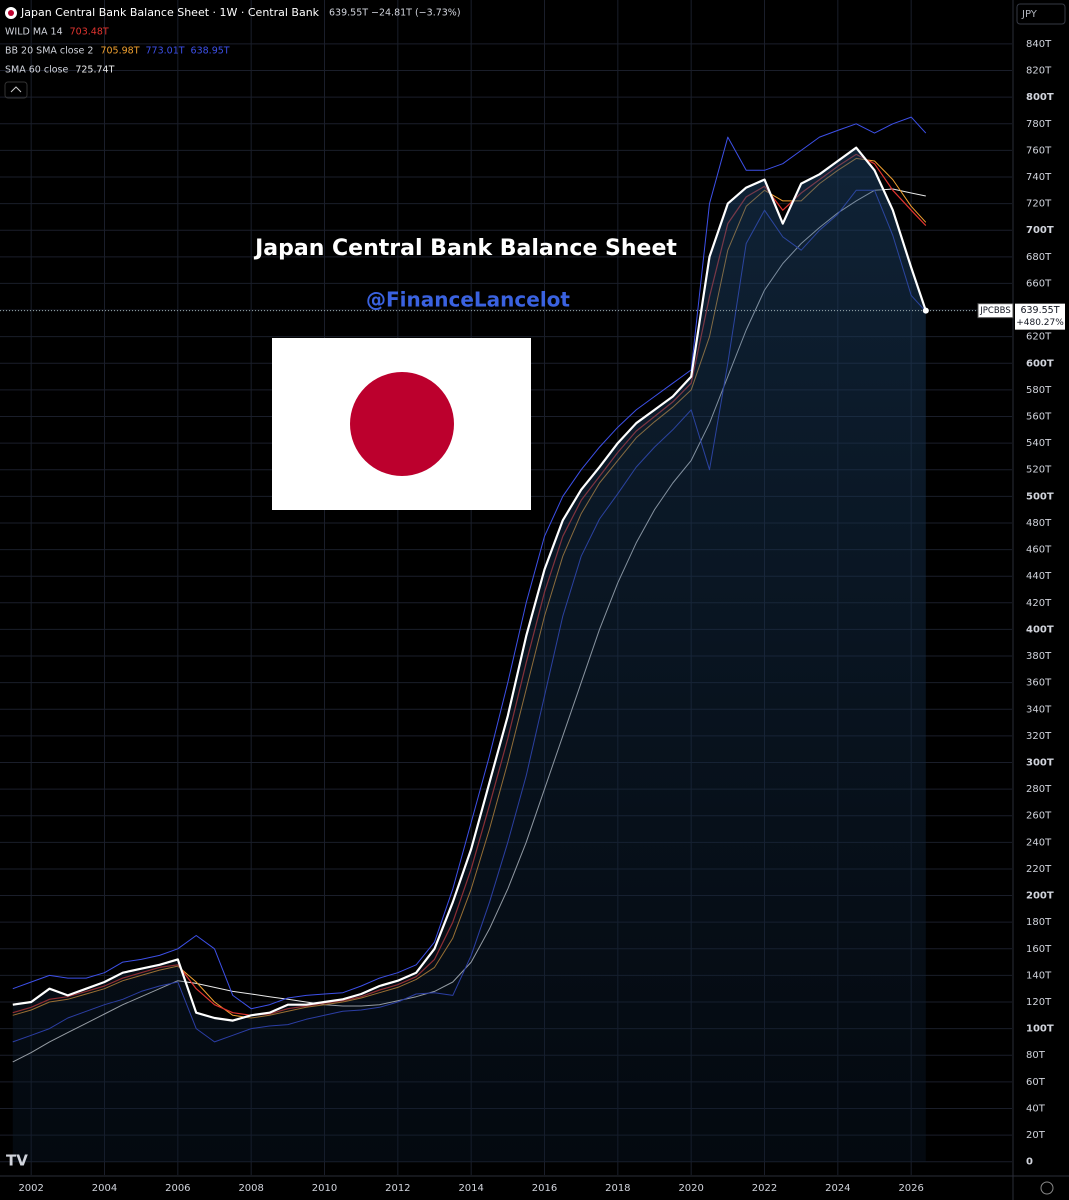  What do you see at coordinates (1040, 323) in the screenshot?
I see `tag-percent: +480.27%` at bounding box center [1040, 323].